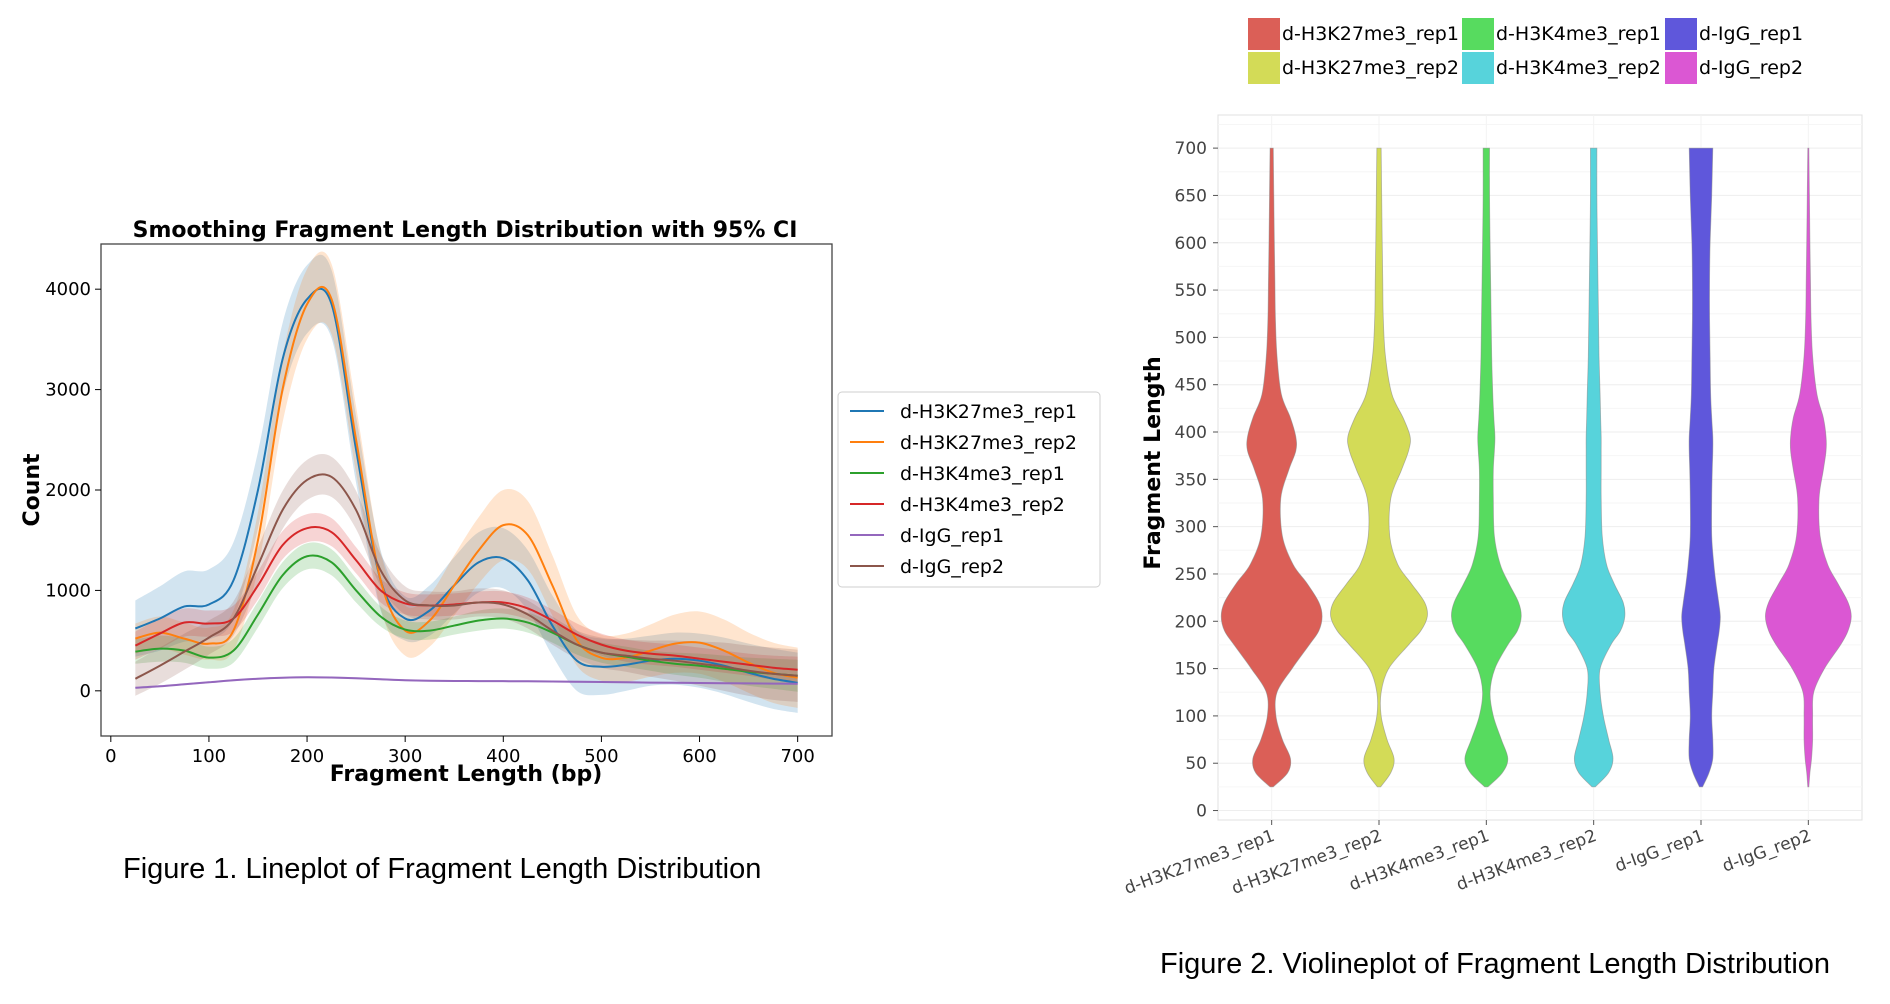 This screenshot has height=1004, width=1890. What do you see at coordinates (1808, 467) in the screenshot?
I see `violin-d-IgG_rep2` at bounding box center [1808, 467].